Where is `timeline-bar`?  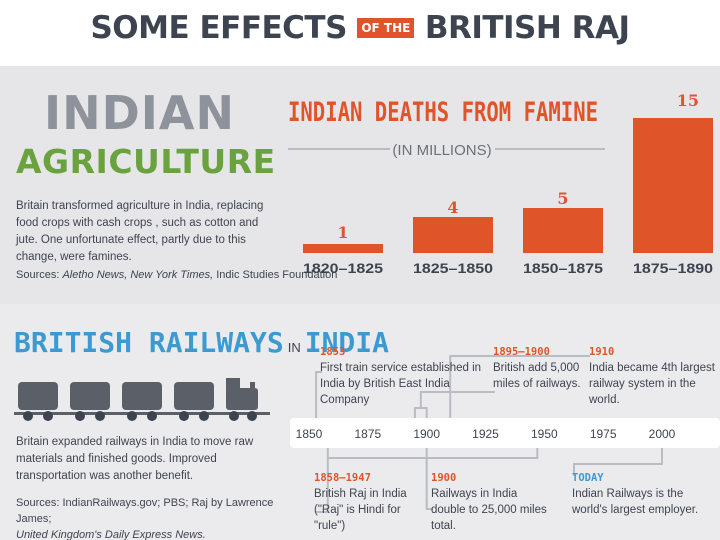
timeline-bar is located at coordinates (505, 433).